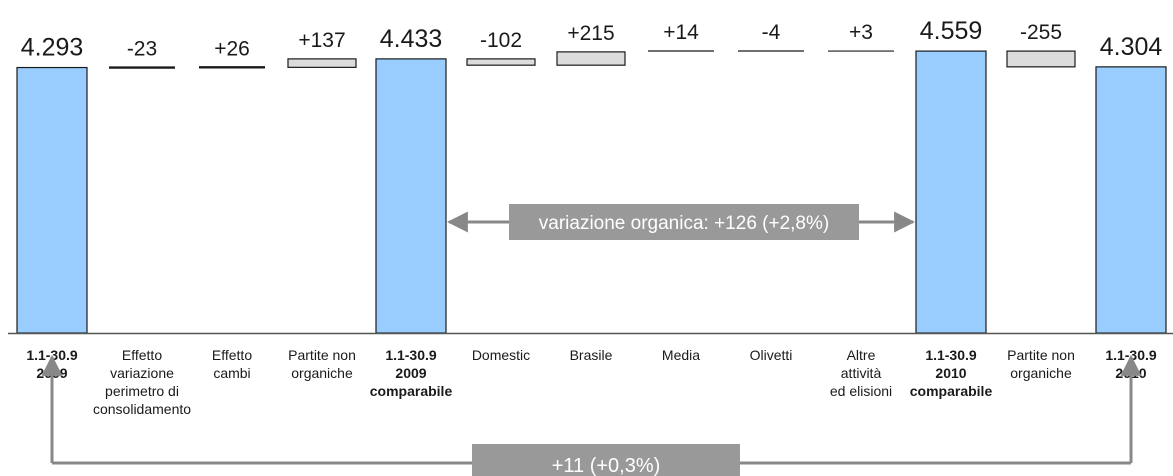 The image size is (1173, 476). Describe the element at coordinates (142, 49) in the screenshot. I see `value-label-1: -23` at that location.